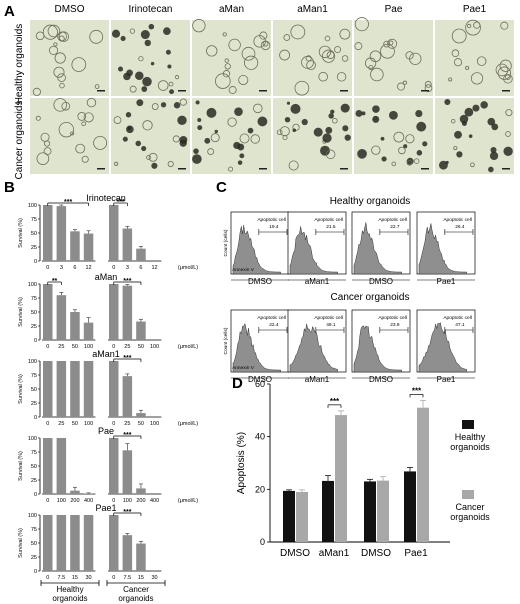 The width and height of the screenshot is (520, 604). What do you see at coordinates (69, 135) in the screenshot?
I see `micrograph-cancer-dmso` at bounding box center [69, 135].